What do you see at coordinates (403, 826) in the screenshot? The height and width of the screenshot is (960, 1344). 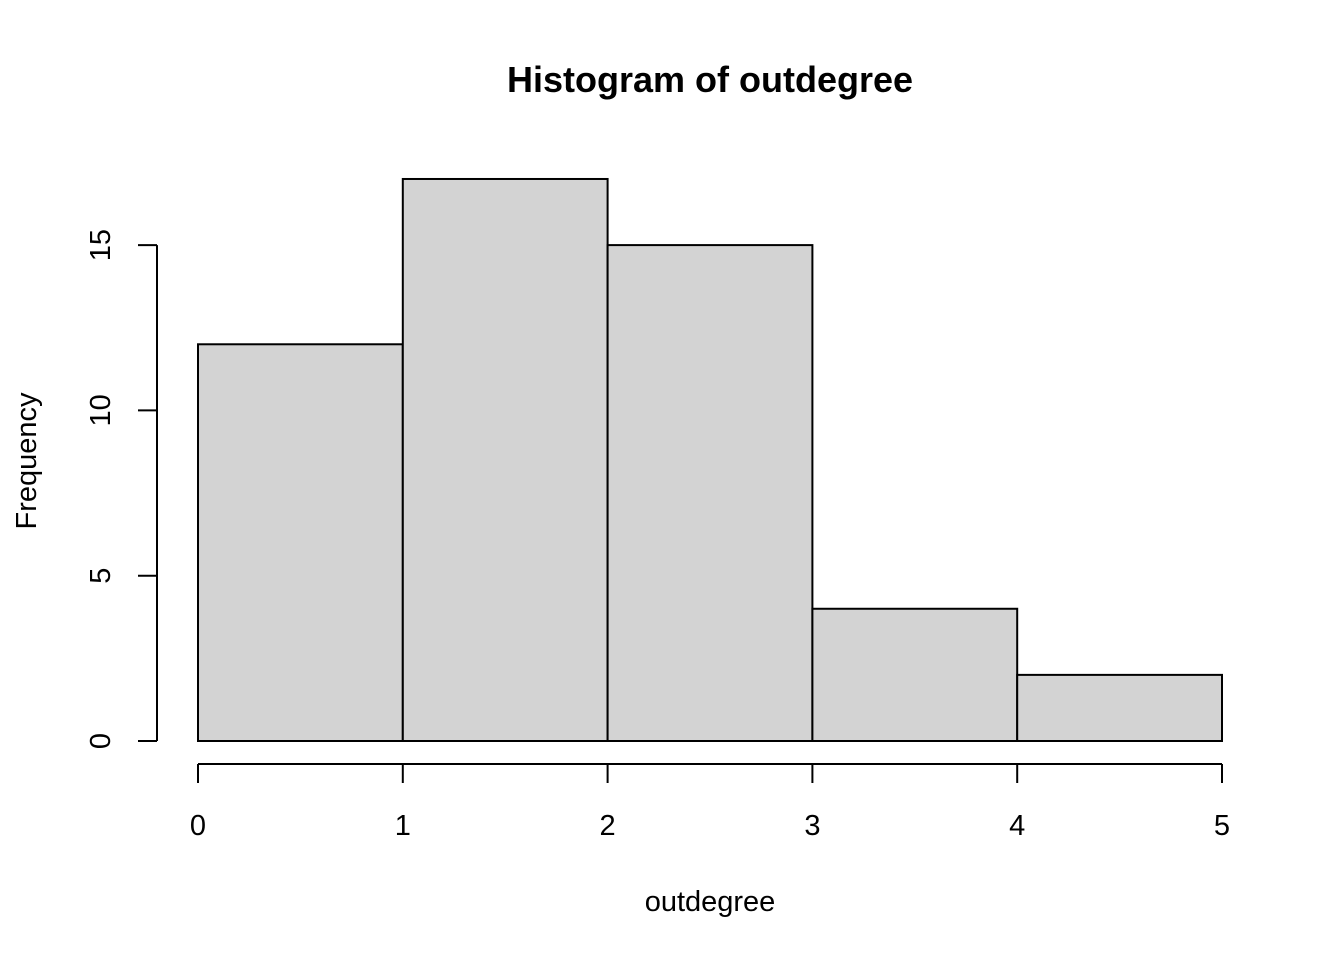 I see `x-tick-label: 1` at bounding box center [403, 826].